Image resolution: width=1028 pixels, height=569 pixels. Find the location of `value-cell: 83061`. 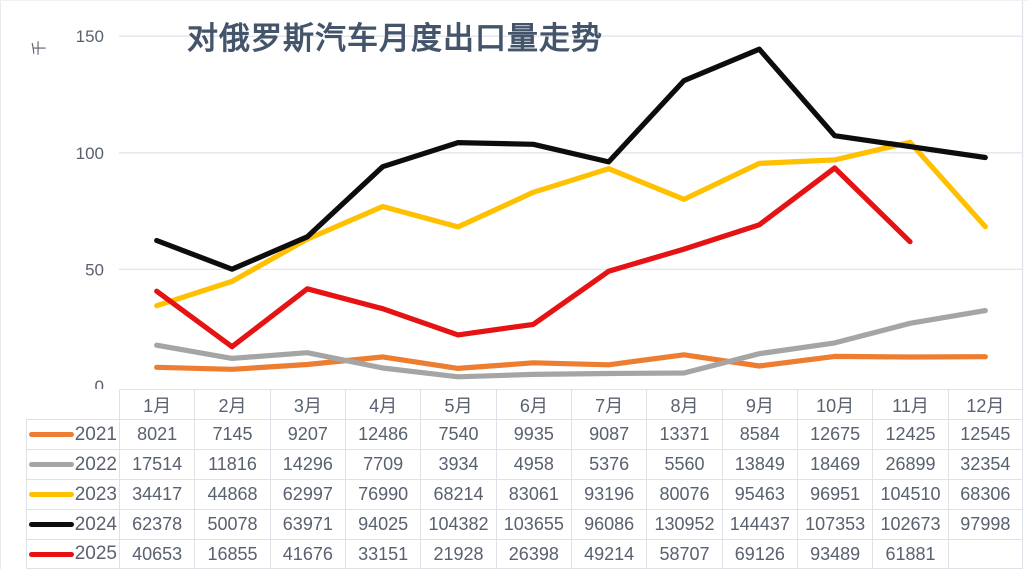

value-cell: 83061 is located at coordinates (533, 494).